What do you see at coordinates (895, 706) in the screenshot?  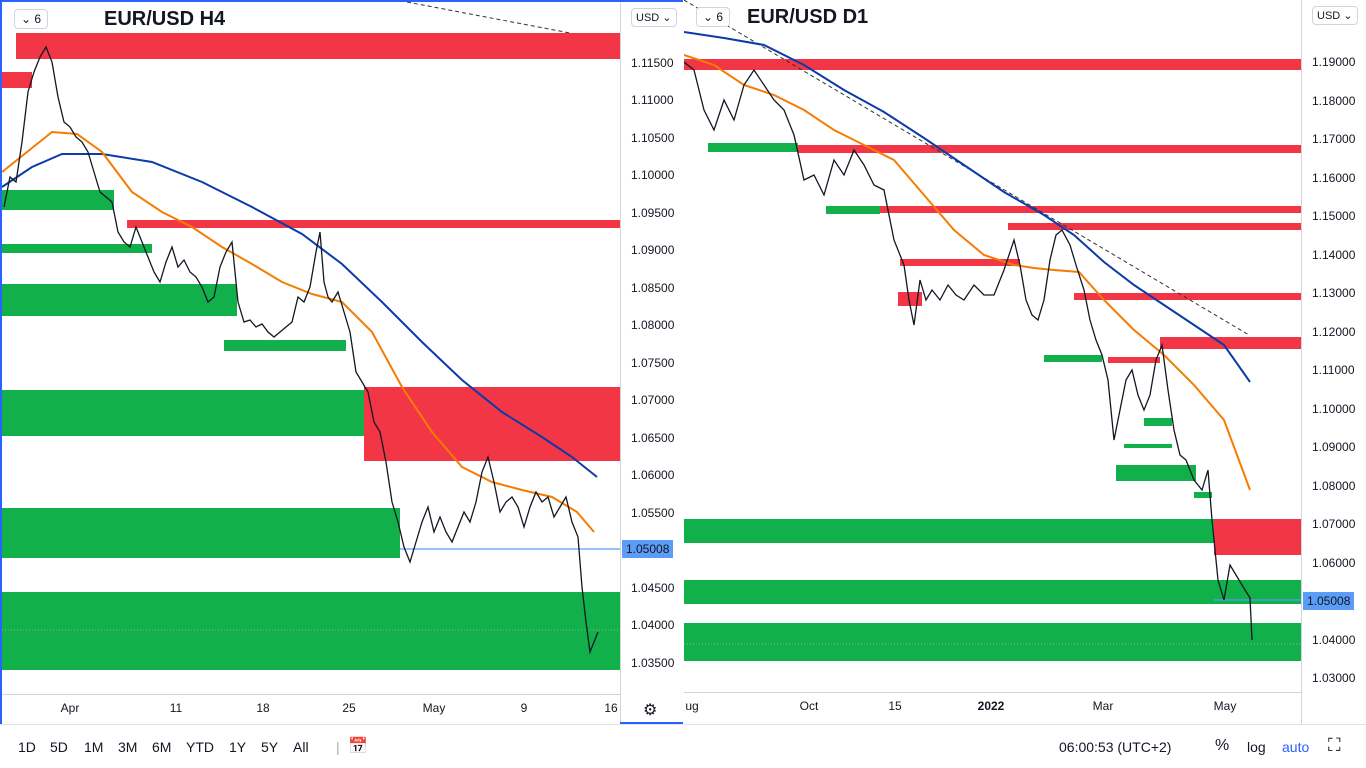 I see `x-tick: 15` at bounding box center [895, 706].